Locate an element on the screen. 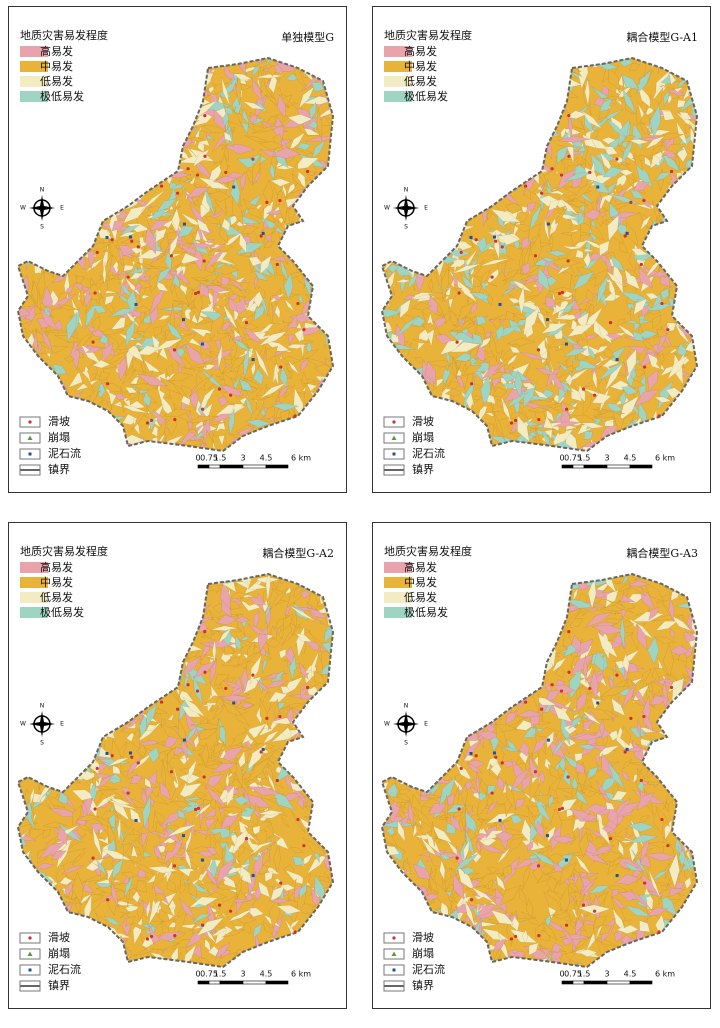  scale-label: 3 is located at coordinates (242, 458).